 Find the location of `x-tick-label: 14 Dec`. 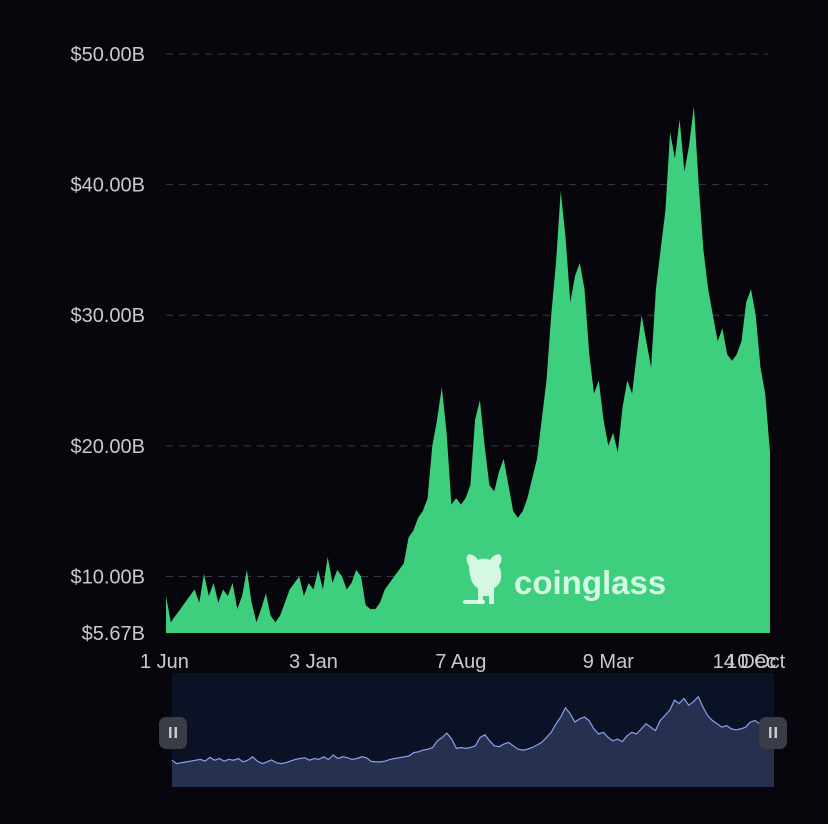

x-tick-label: 14 Dec is located at coordinates (744, 662).